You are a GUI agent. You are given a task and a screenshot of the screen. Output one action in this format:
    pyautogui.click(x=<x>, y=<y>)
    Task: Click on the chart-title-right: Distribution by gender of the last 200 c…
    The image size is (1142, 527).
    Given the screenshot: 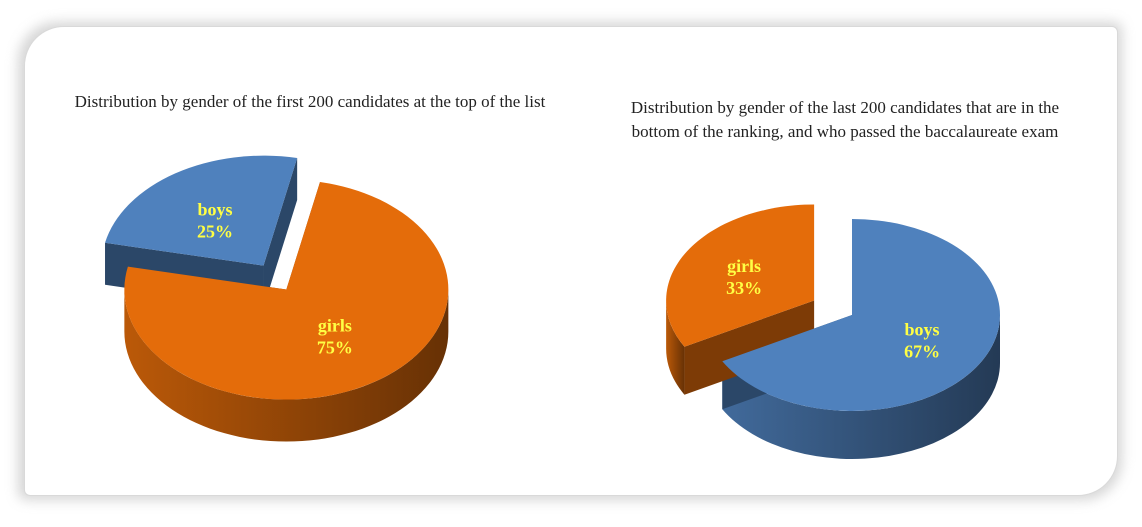 What is the action you would take?
    pyautogui.click(x=845, y=120)
    